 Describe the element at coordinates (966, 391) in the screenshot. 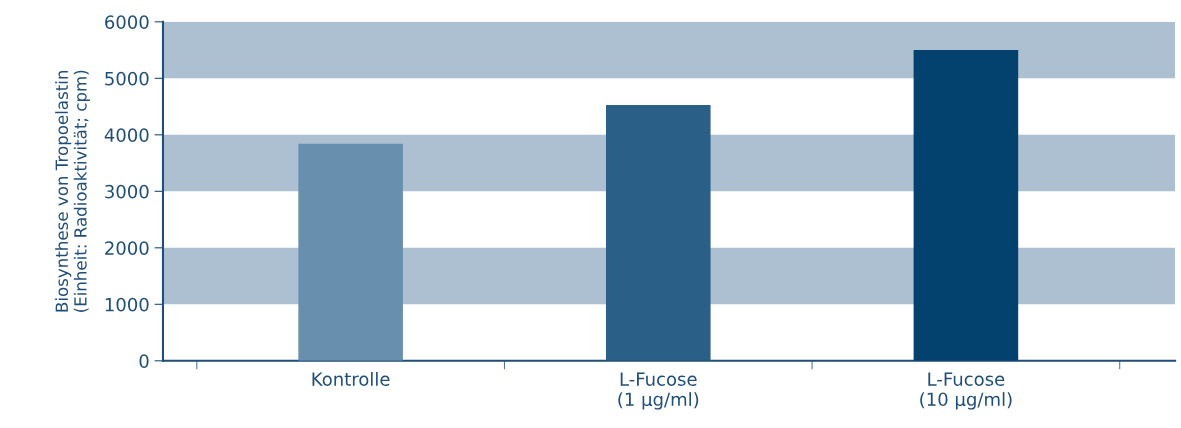

I see `x-tick-label: L-Fucose (10 µg/ml)` at that location.